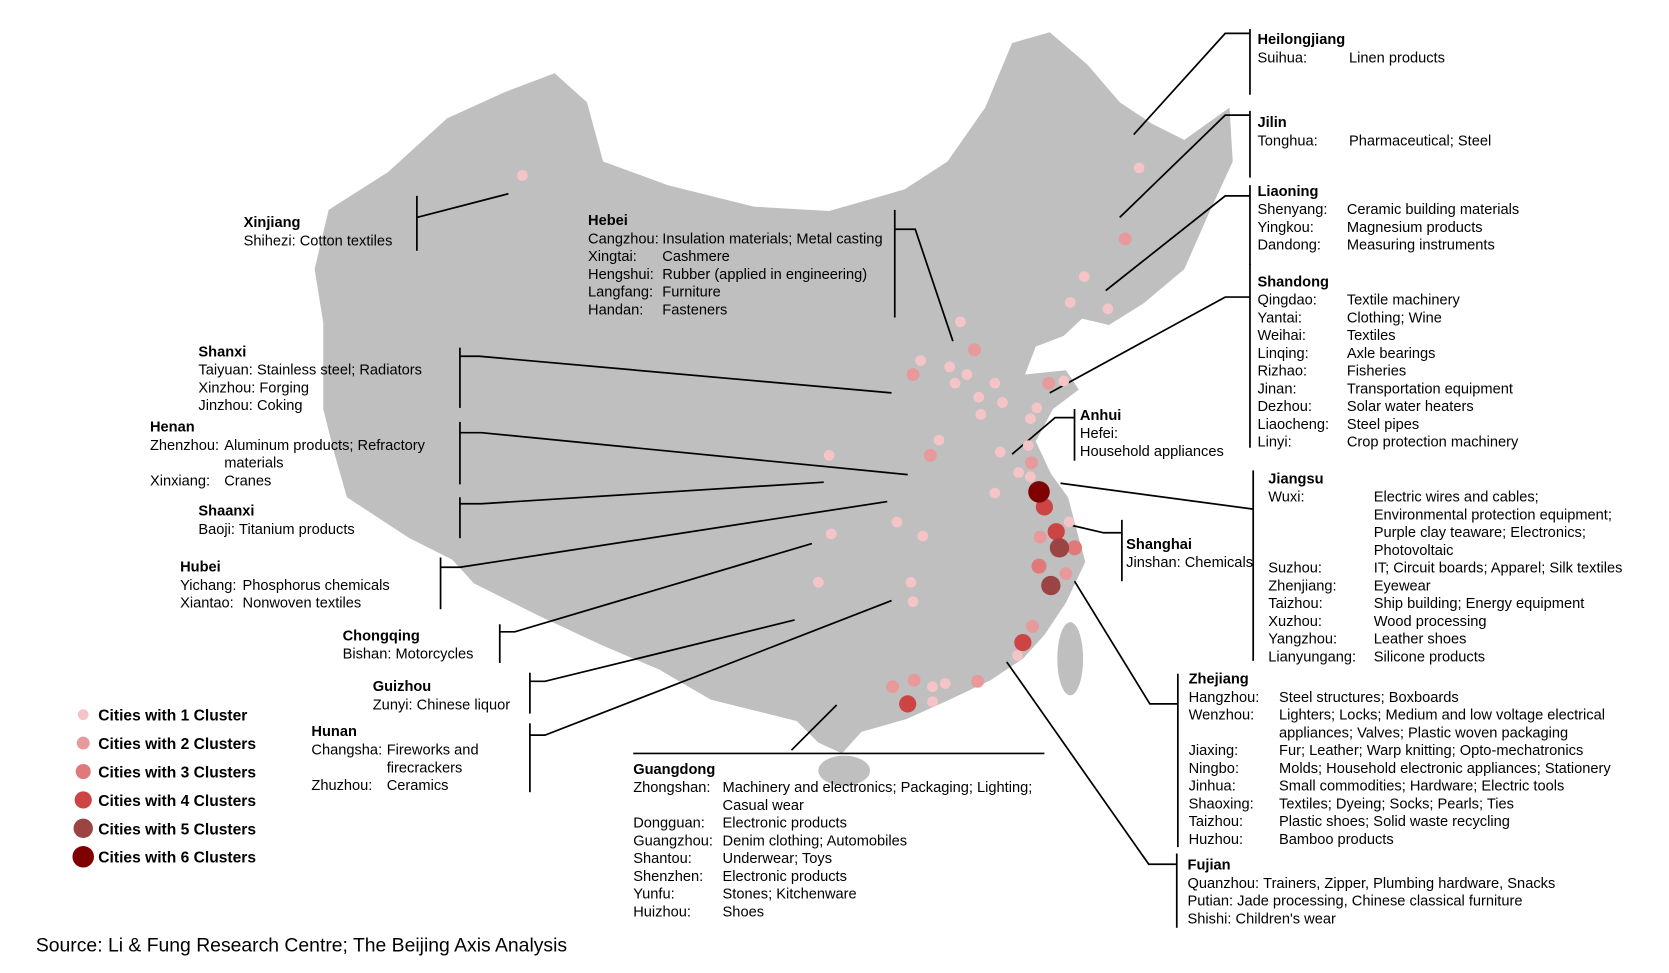 Image resolution: width=1669 pixels, height=973 pixels. What do you see at coordinates (785, 877) in the screenshot?
I see `city-products: Electronic products` at bounding box center [785, 877].